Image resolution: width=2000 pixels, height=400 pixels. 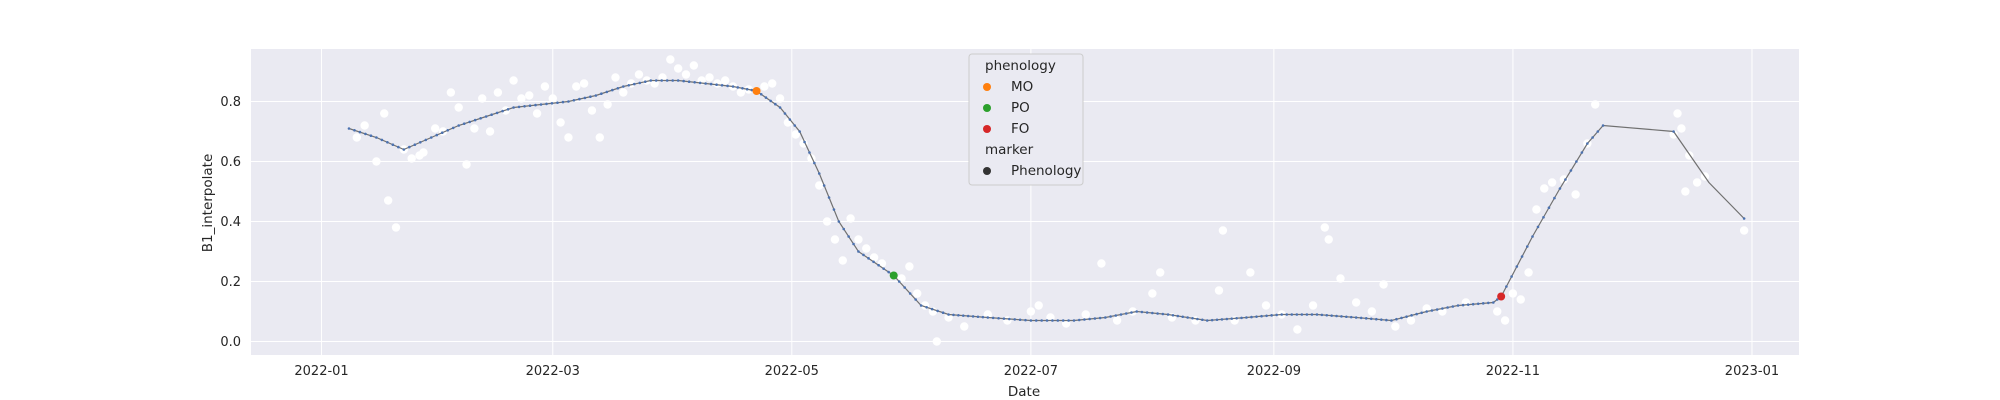 I want to click on x-tick-label: 2022-01, so click(x=321, y=371).